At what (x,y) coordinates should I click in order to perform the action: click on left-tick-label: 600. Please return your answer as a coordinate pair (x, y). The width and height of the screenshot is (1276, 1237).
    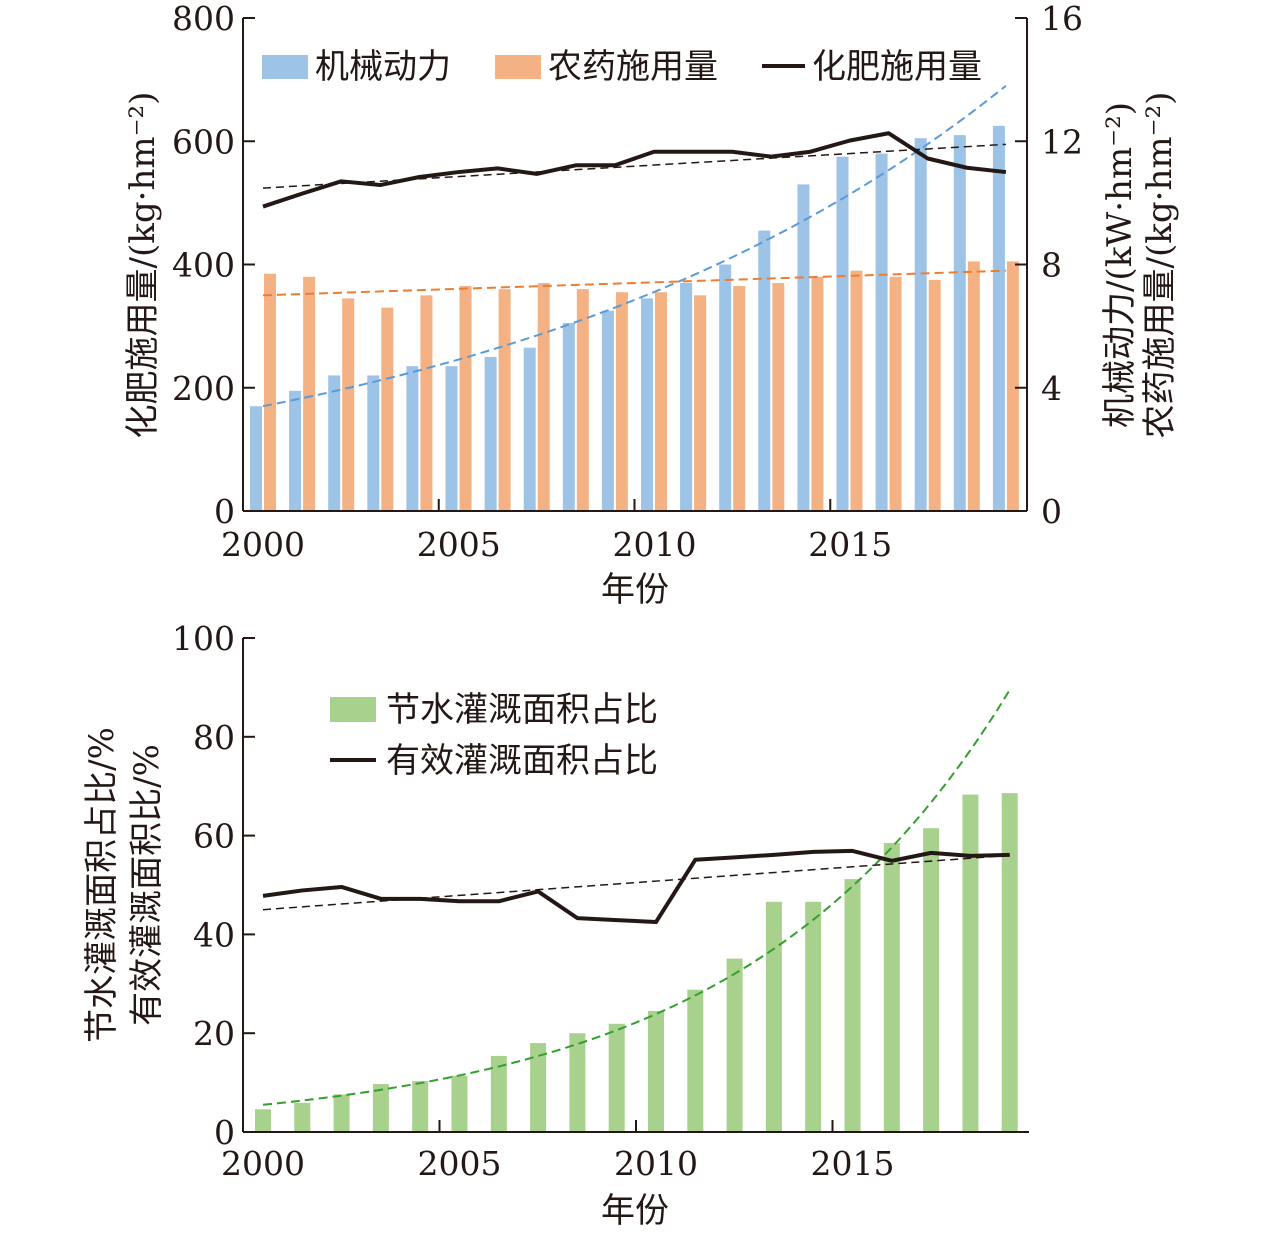
    Looking at the image, I should click on (203, 141).